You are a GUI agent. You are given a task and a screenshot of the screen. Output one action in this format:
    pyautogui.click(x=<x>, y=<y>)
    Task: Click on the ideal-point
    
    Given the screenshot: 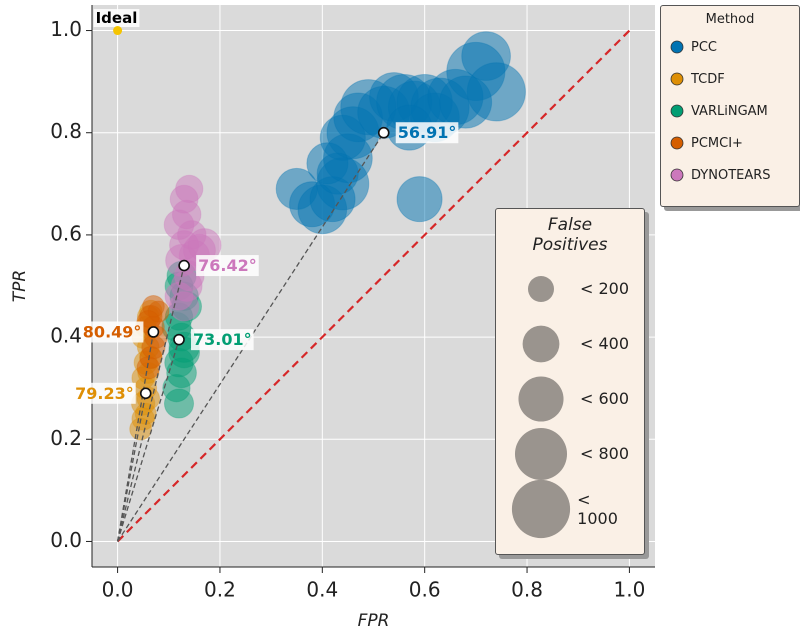 What is the action you would take?
    pyautogui.click(x=118, y=31)
    